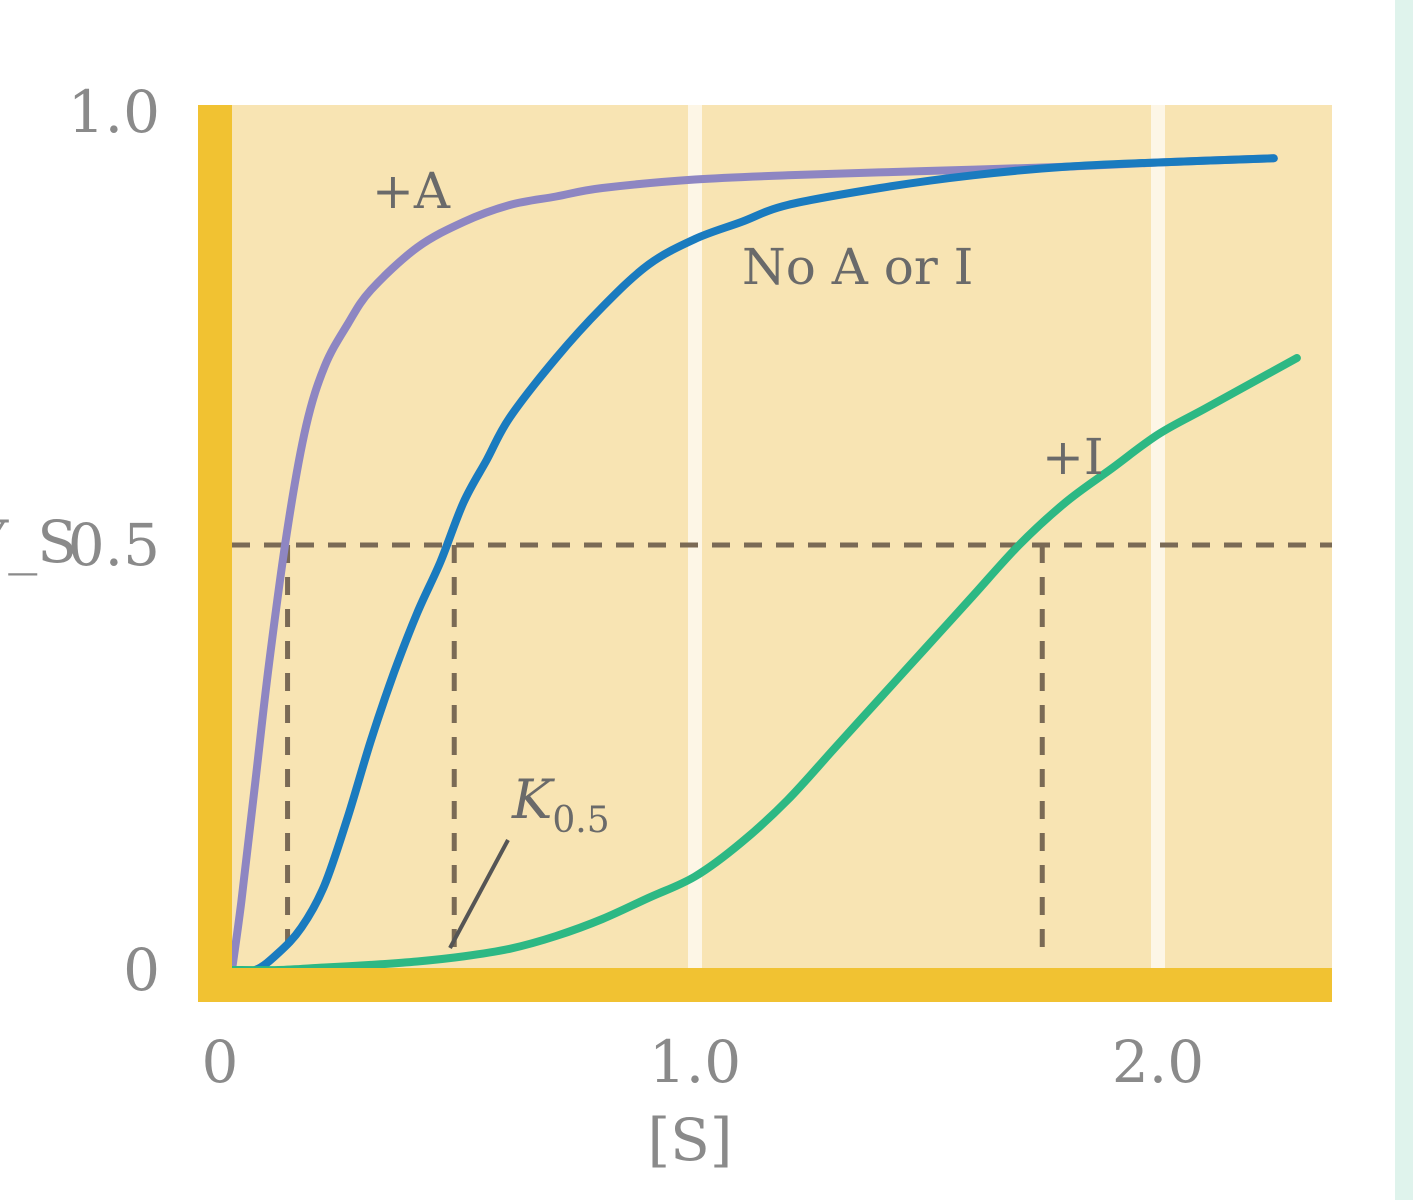 This screenshot has width=1413, height=1200. What do you see at coordinates (411, 191) in the screenshot?
I see `activator-series-label: +A` at bounding box center [411, 191].